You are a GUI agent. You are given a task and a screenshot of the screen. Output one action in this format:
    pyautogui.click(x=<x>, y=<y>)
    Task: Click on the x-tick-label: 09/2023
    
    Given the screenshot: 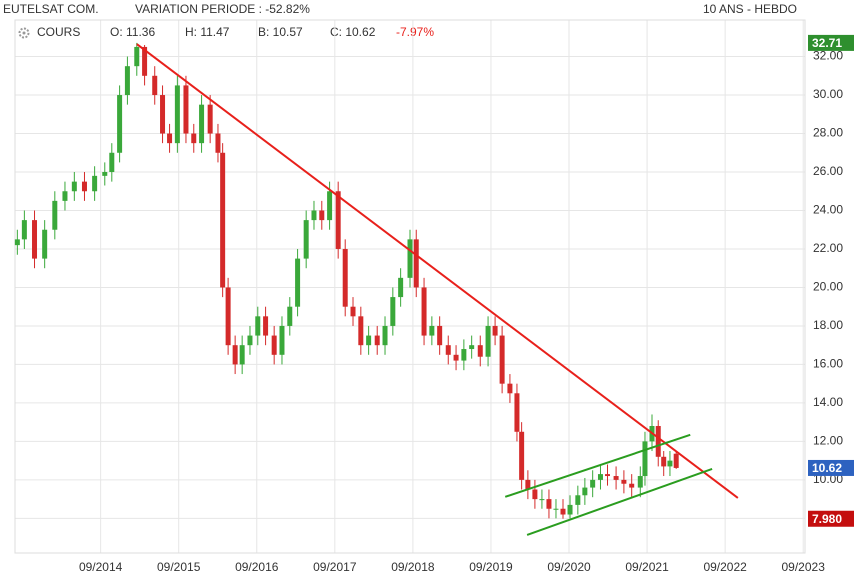 What is the action you would take?
    pyautogui.click(x=804, y=567)
    